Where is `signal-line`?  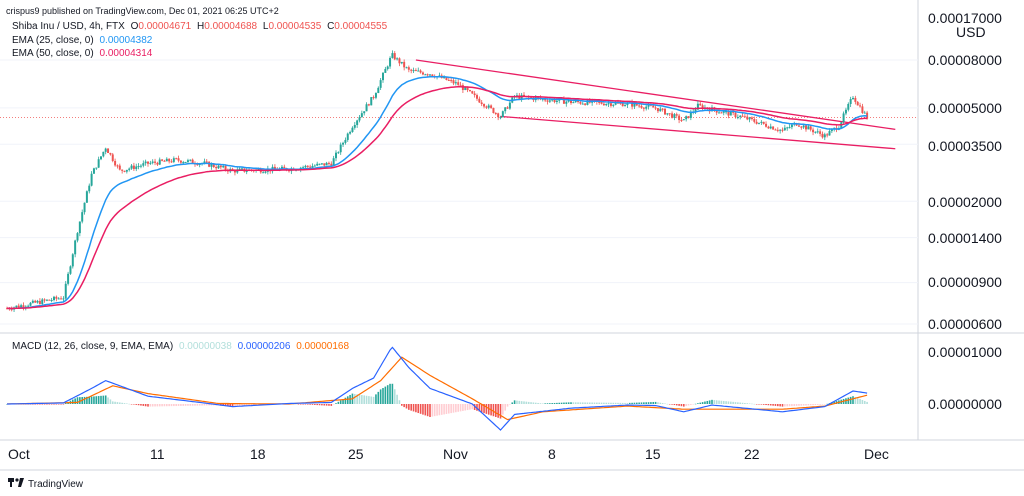 signal-line is located at coordinates (437, 388).